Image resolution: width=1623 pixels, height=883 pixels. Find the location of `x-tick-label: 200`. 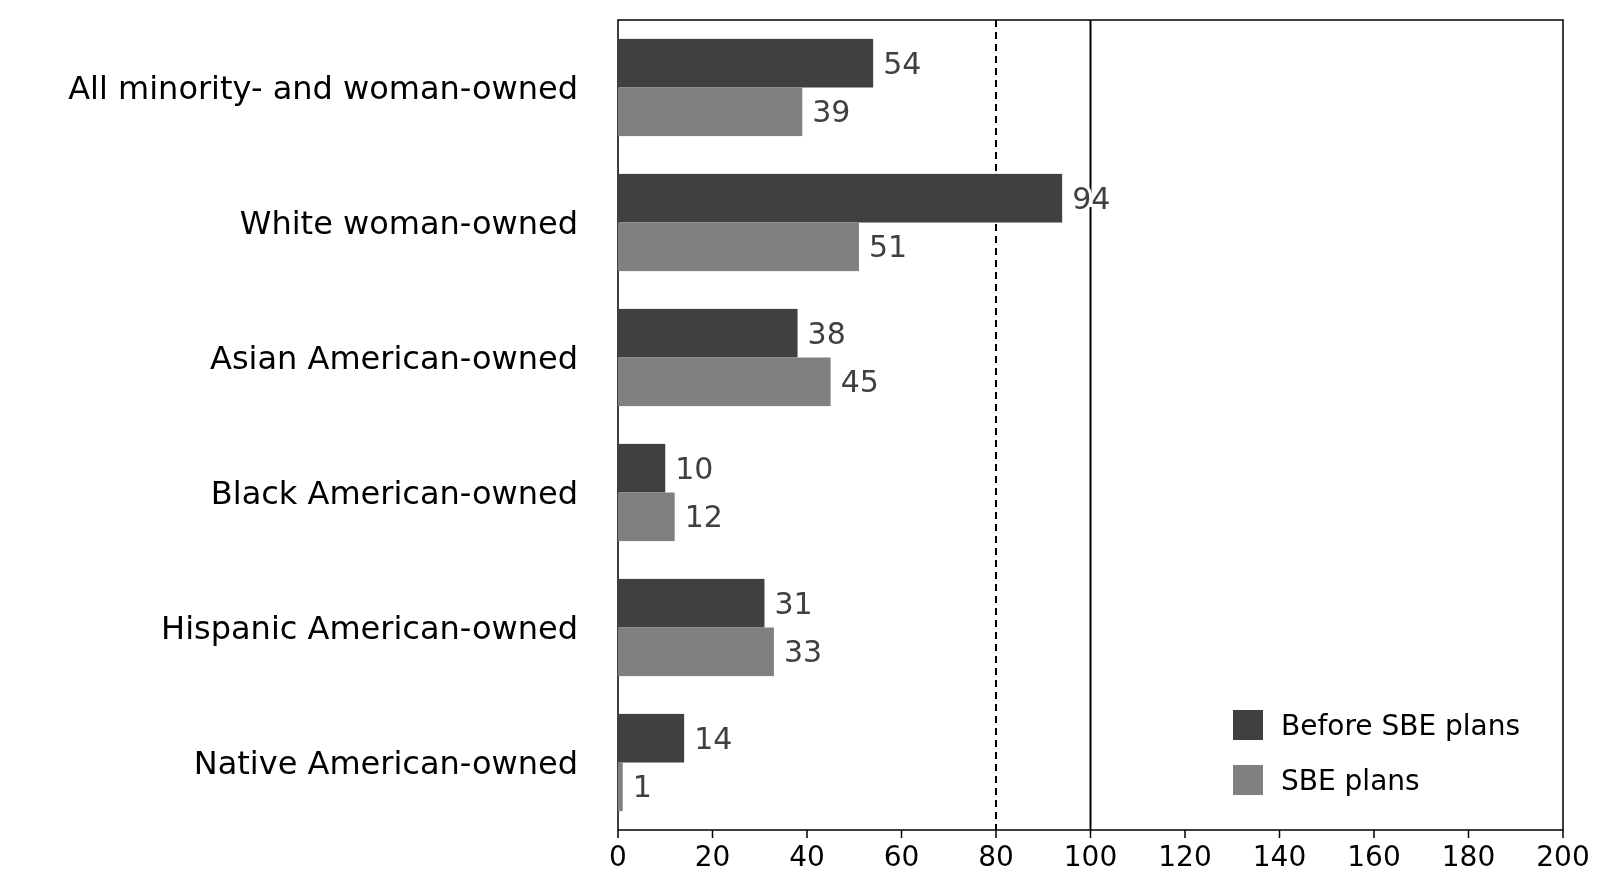

x-tick-label: 200 is located at coordinates (1563, 856).